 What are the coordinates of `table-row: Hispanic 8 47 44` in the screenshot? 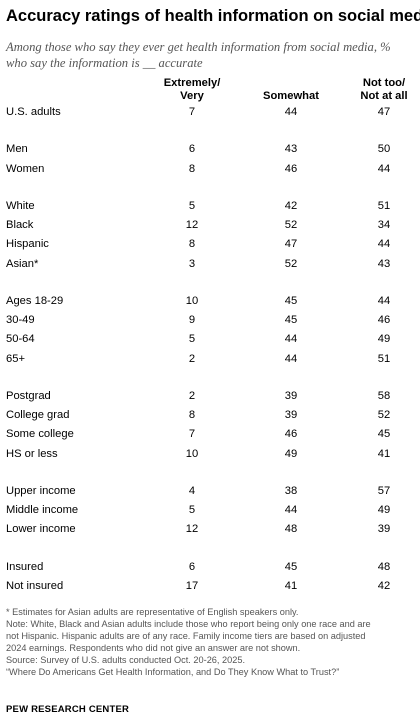 It's located at (210, 244).